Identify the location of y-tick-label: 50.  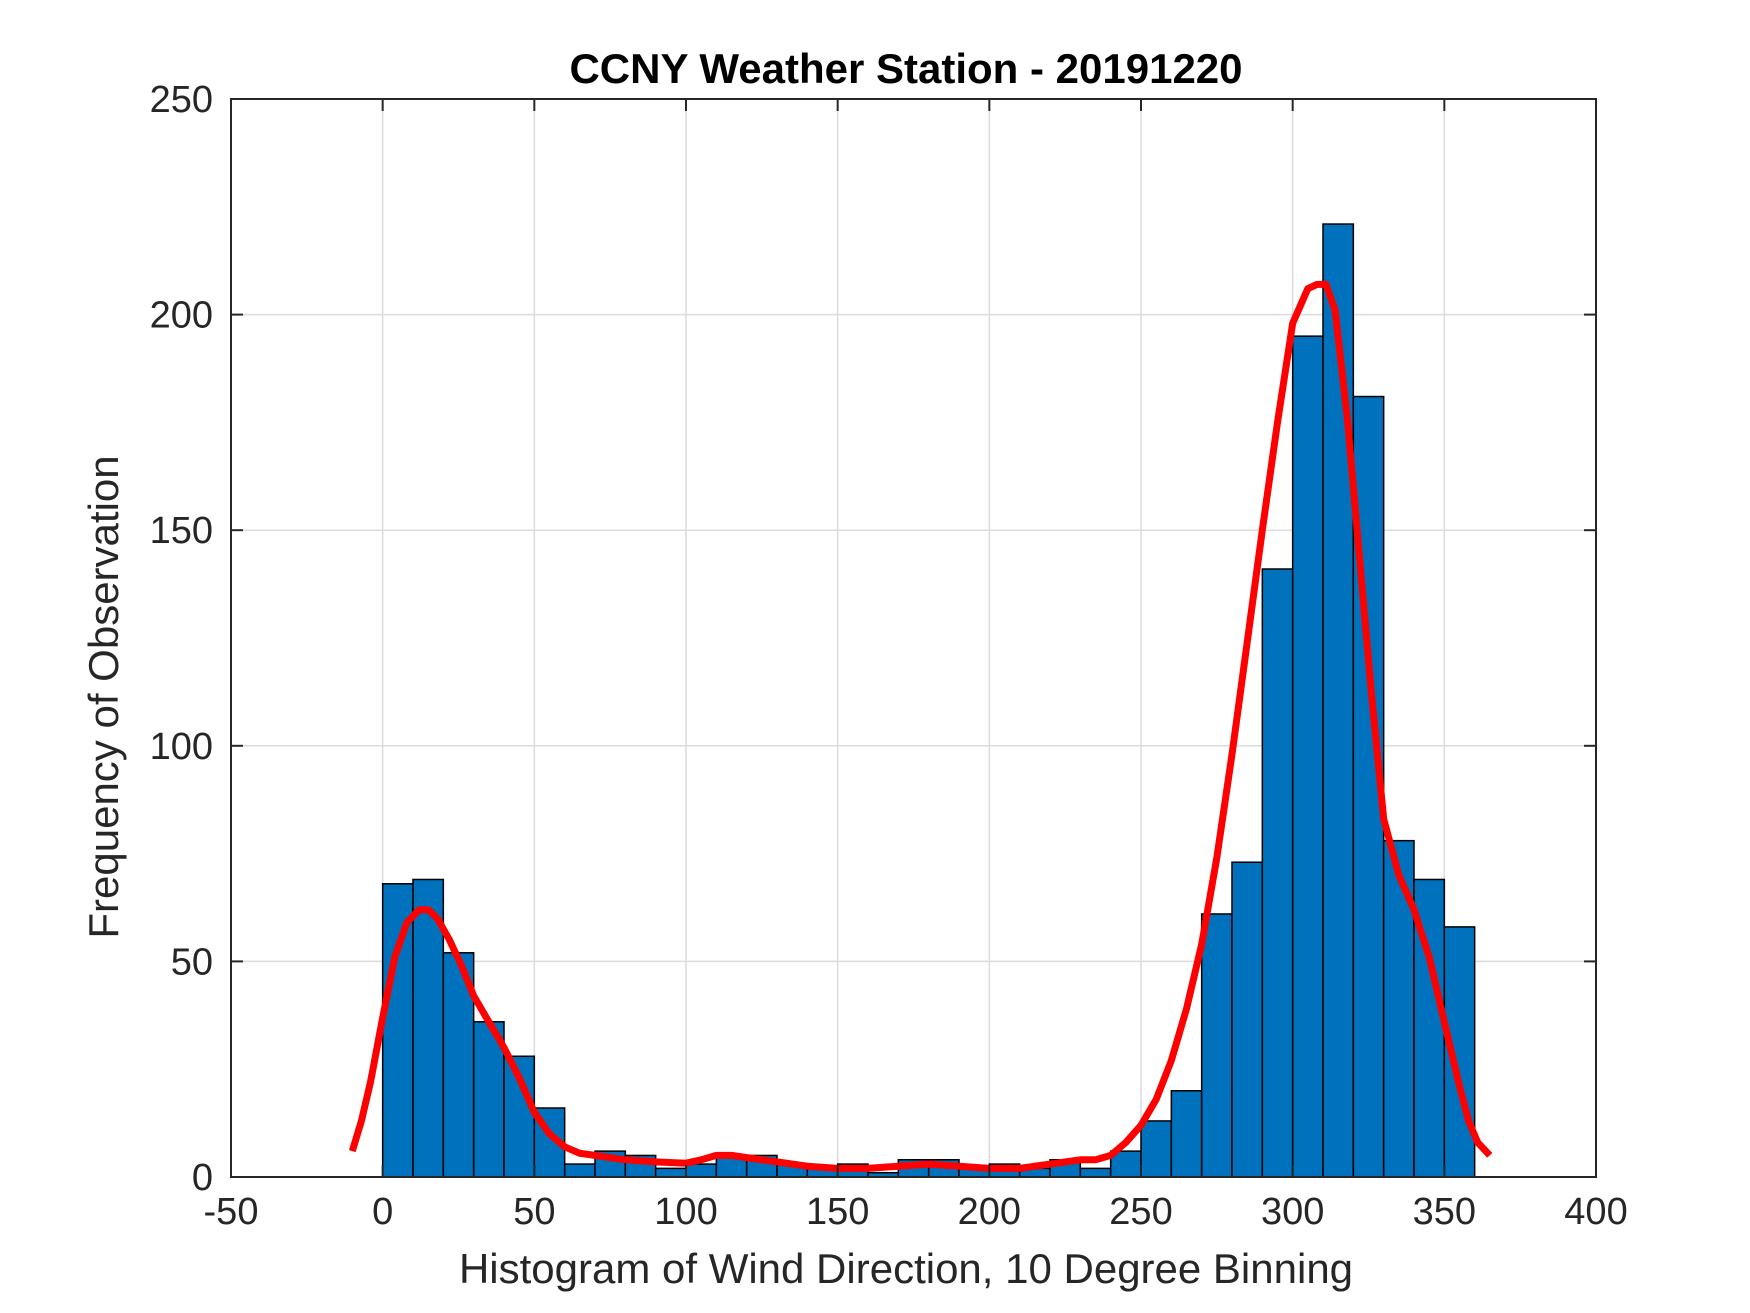
(192, 962).